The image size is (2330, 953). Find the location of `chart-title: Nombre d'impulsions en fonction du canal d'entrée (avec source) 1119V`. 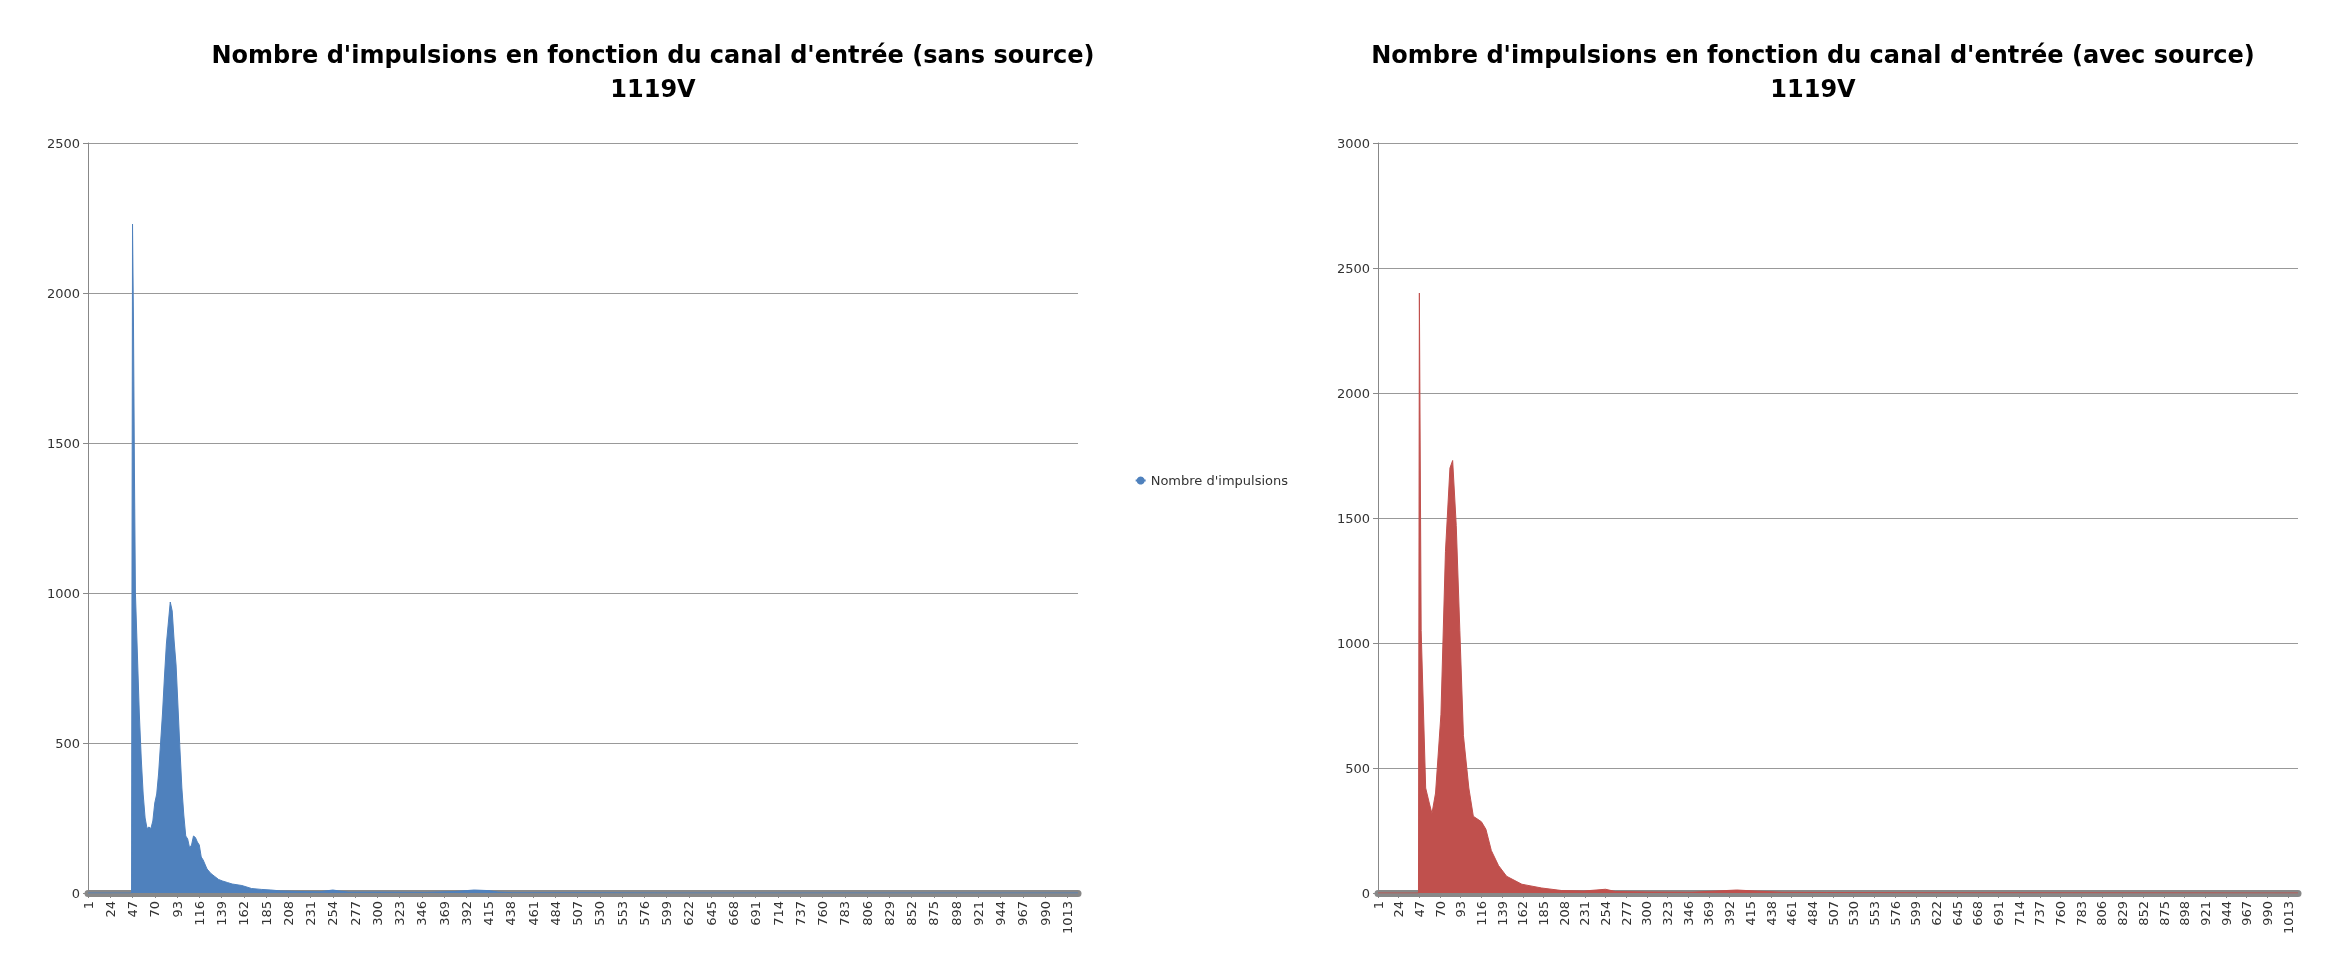

chart-title: Nombre d'impulsions en fonction du canal d'entrée (avec source) 1119V is located at coordinates (1813, 72).